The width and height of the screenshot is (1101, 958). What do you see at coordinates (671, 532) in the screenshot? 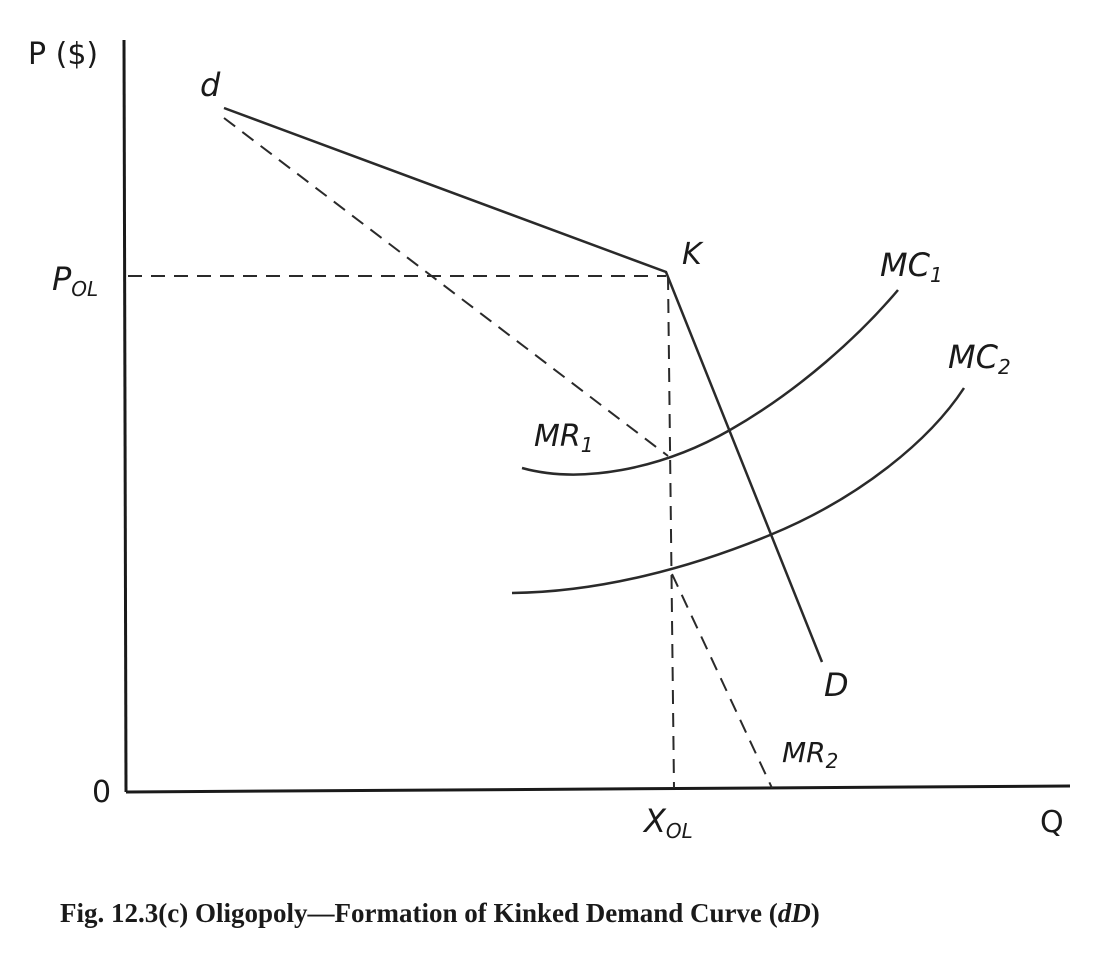
I see `quantity-guide-line` at bounding box center [671, 532].